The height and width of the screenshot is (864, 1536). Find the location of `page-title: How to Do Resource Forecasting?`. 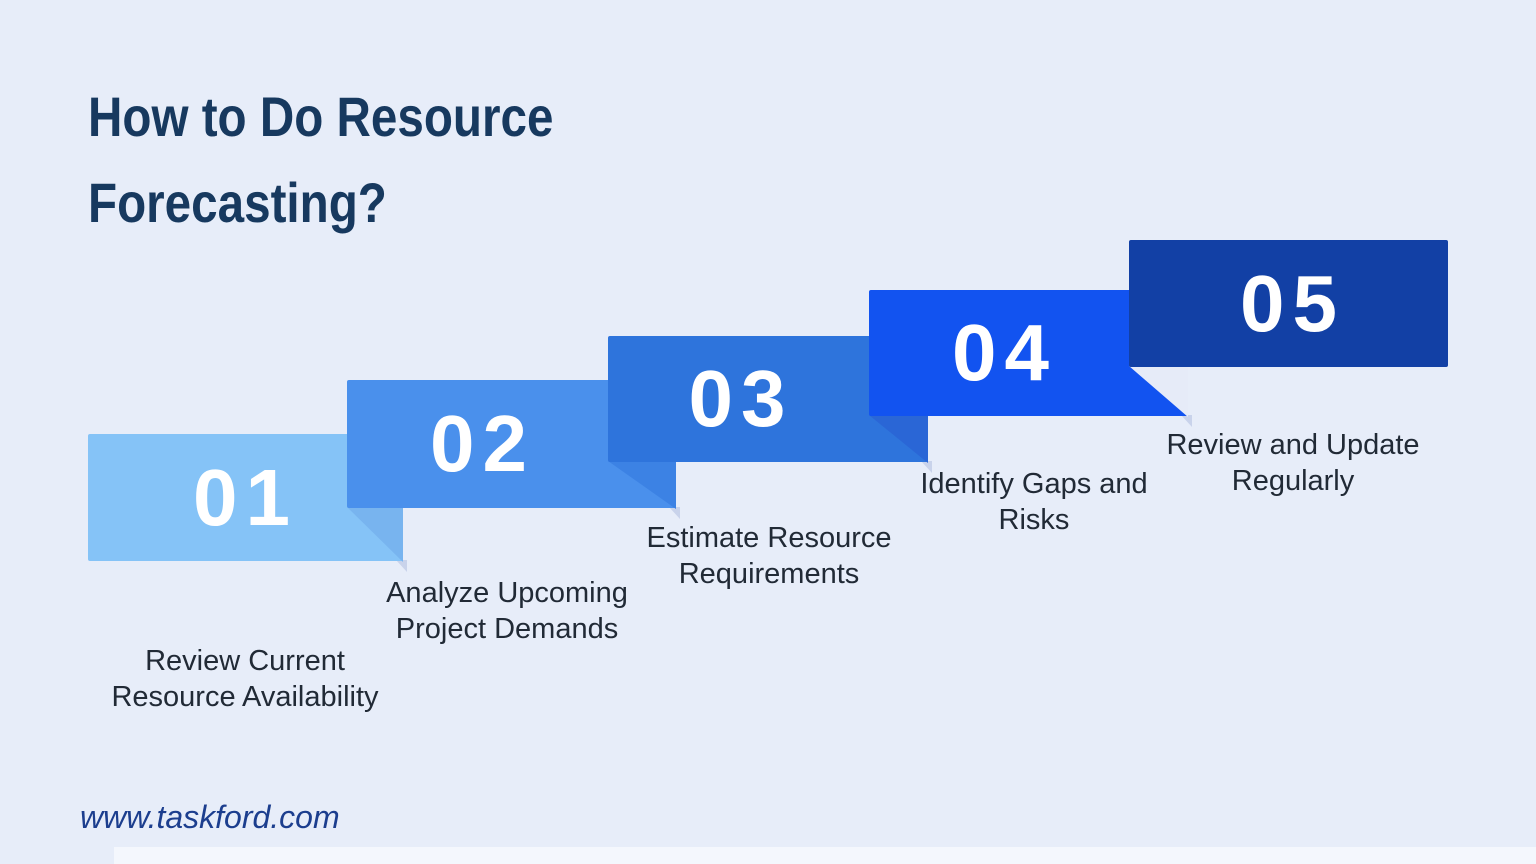

page-title: How to Do Resource Forecasting? is located at coordinates (320, 160).